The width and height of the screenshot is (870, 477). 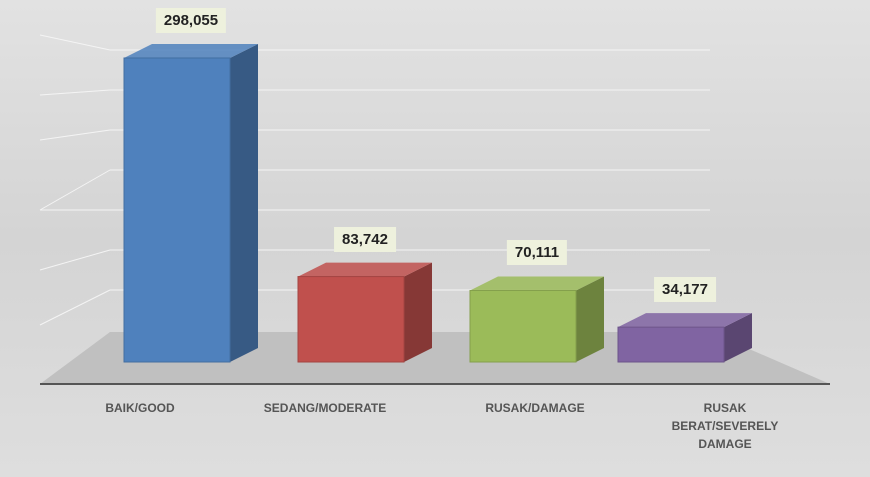 I want to click on value-label: 34,177, so click(x=685, y=290).